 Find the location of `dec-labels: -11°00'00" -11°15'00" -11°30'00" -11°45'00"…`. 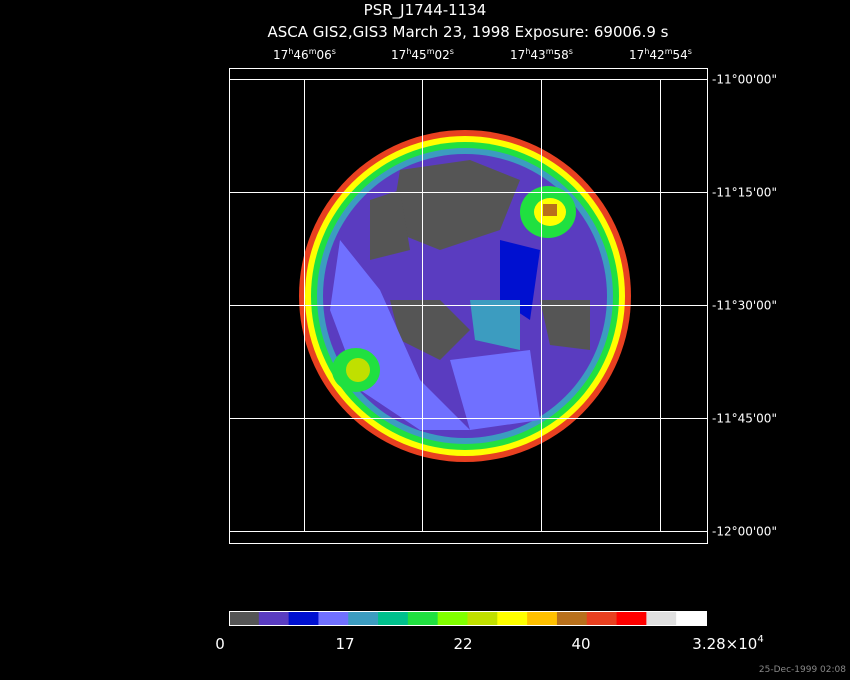

dec-labels: -11°00'00" -11°15'00" -11°30'00" -11°45'00"… is located at coordinates (744, 306).